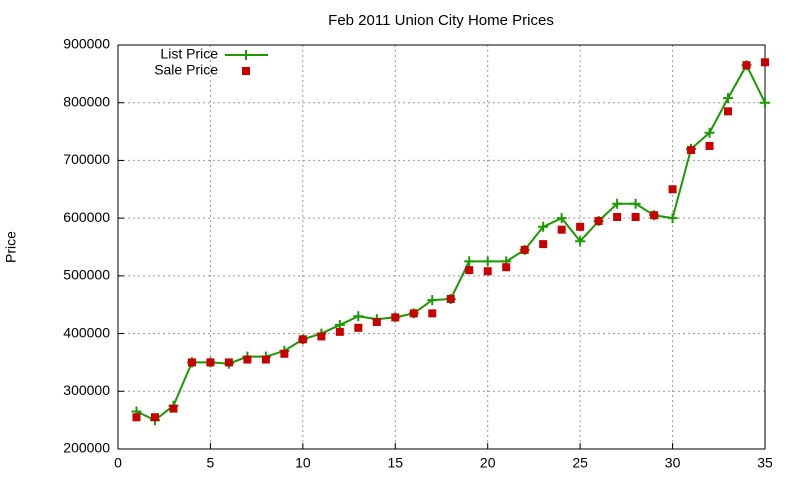 The height and width of the screenshot is (480, 800). Describe the element at coordinates (580, 463) in the screenshot. I see `x-tick-label: 25` at that location.